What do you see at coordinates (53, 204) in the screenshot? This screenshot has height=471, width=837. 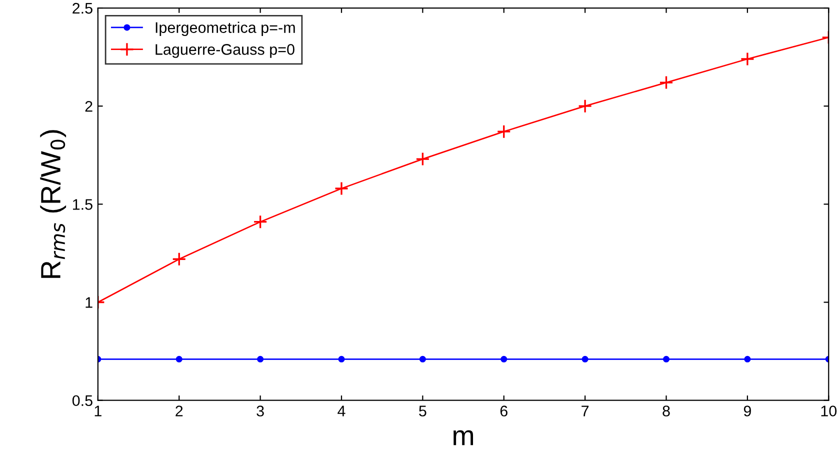 I see `y-axis-title: R$_{rms}$ (R/W$_{0}$)` at bounding box center [53, 204].